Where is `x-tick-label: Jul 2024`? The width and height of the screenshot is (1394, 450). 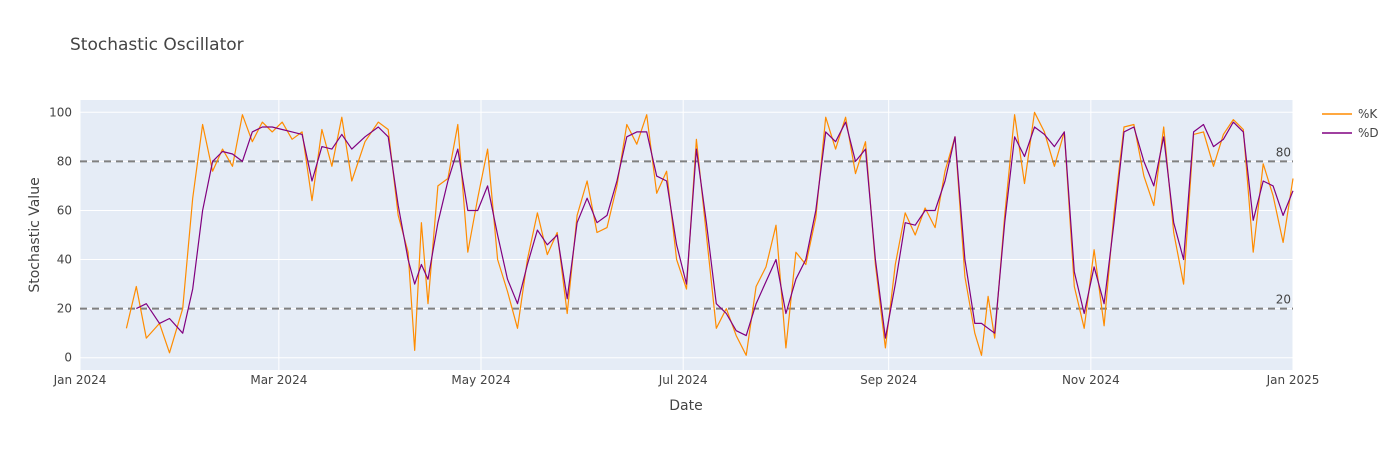 x-tick-label: Jul 2024 is located at coordinates (683, 380).